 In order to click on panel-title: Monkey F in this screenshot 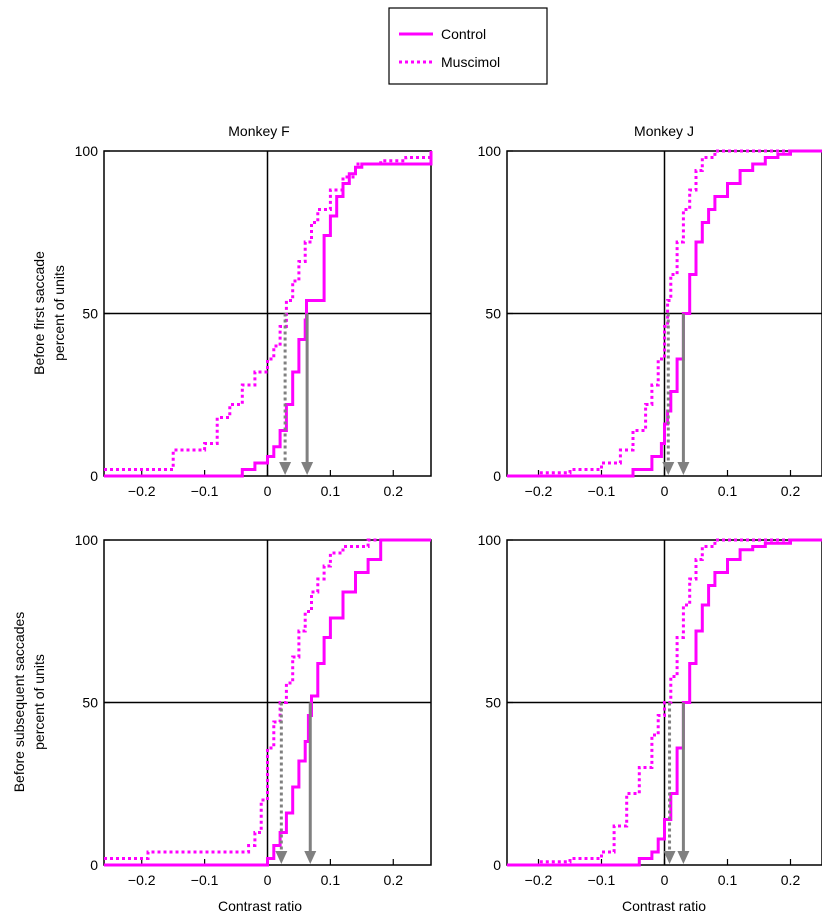, I will do `click(258, 131)`.